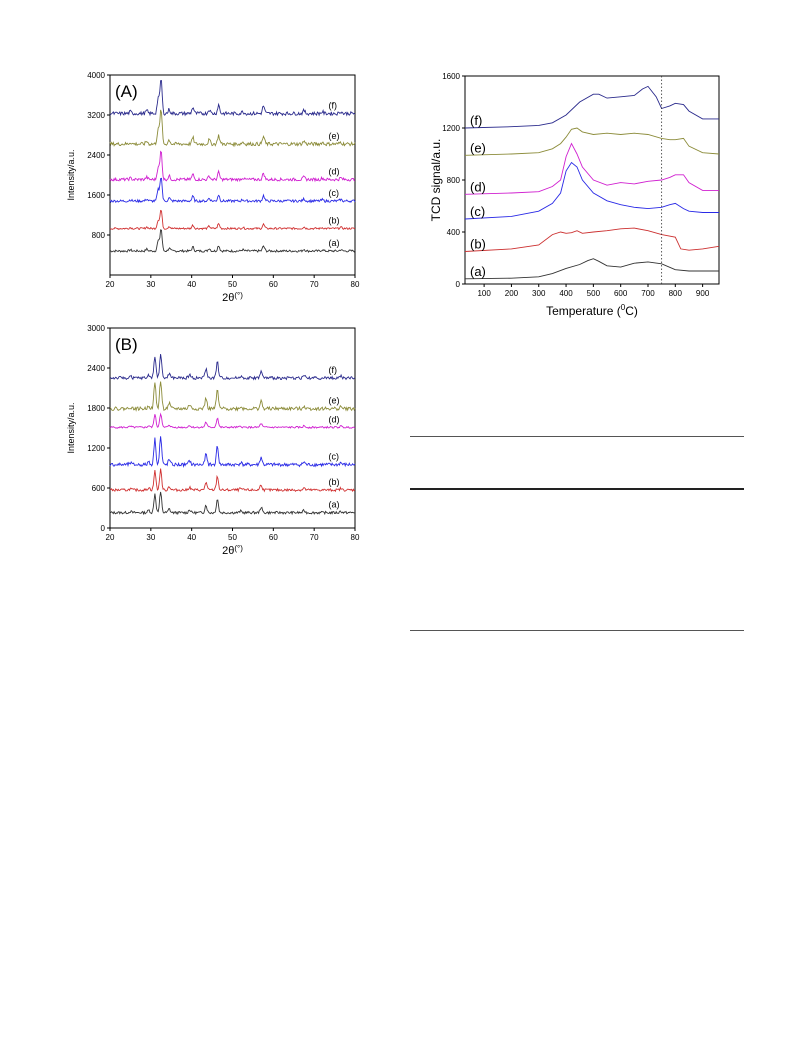 This screenshot has width=793, height=1057. I want to click on xrd-b-y-tick-label: 2400, so click(96, 368).